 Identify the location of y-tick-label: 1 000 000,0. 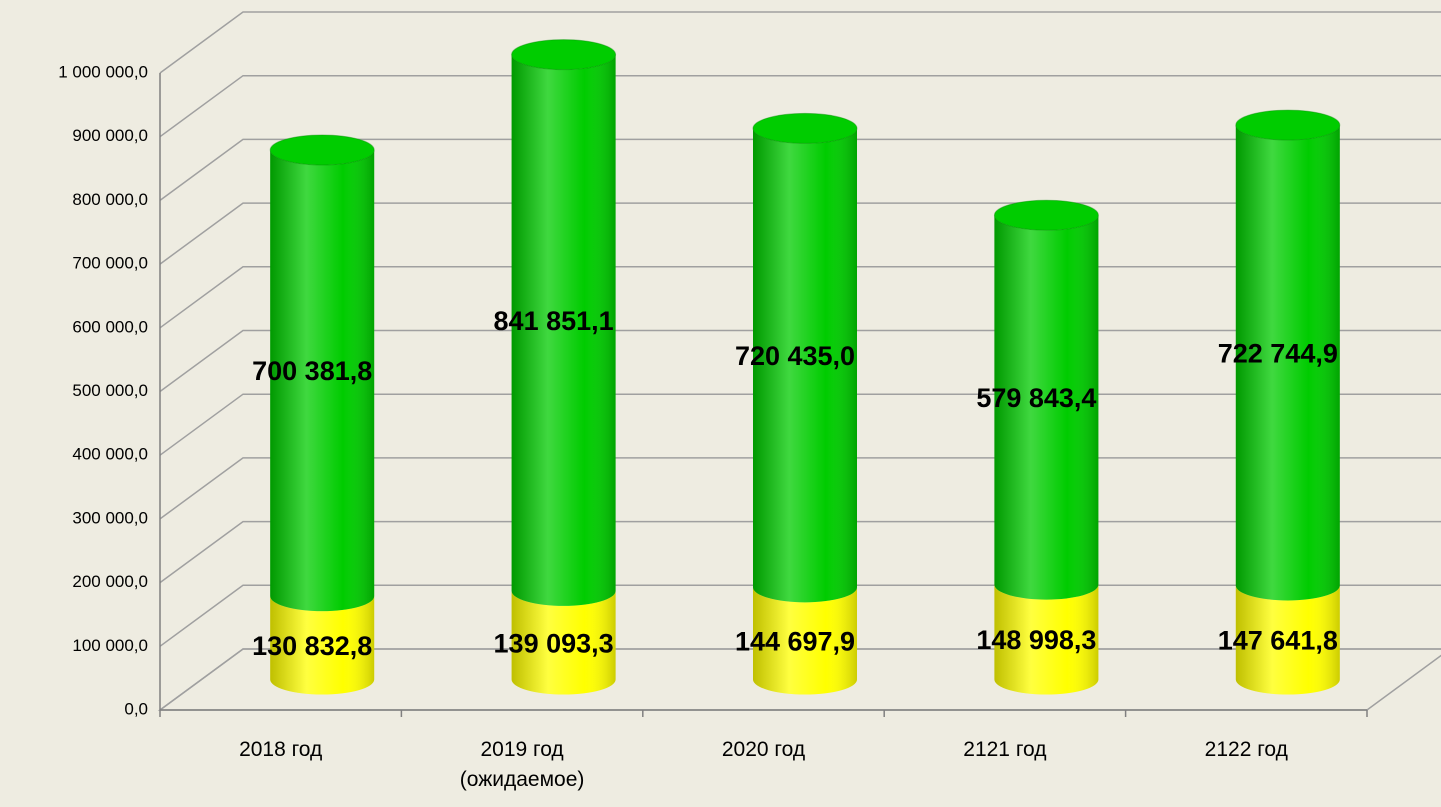
(103, 71).